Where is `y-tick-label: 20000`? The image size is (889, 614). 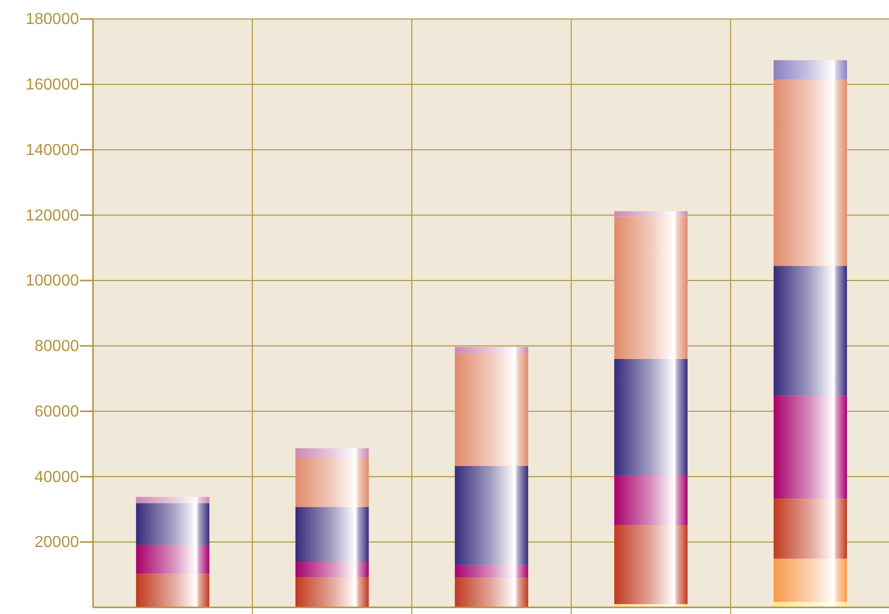
y-tick-label: 20000 is located at coordinates (57, 543).